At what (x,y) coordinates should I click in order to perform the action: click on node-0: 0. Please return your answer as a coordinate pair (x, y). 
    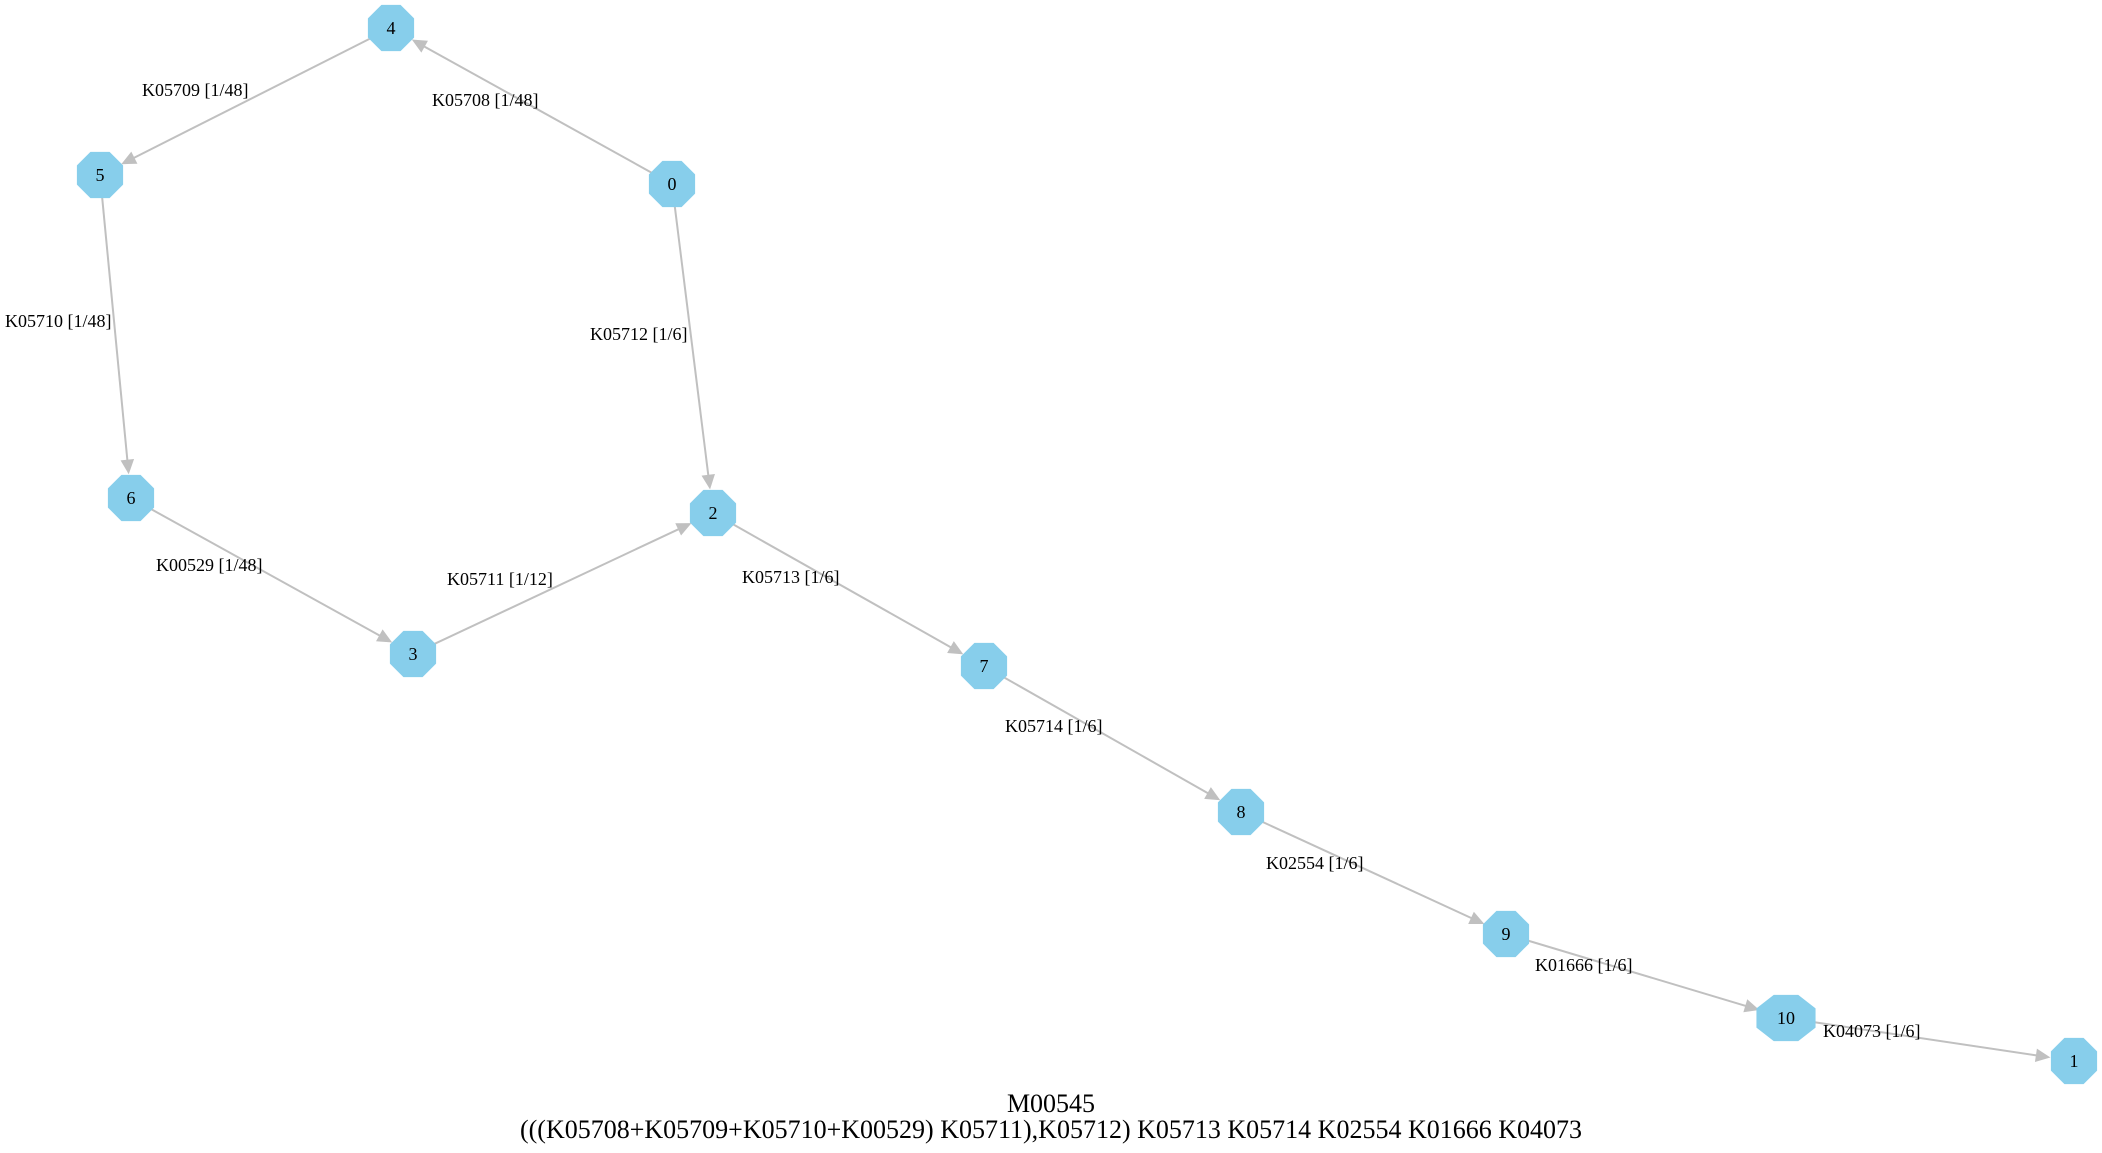
    Looking at the image, I should click on (672, 184).